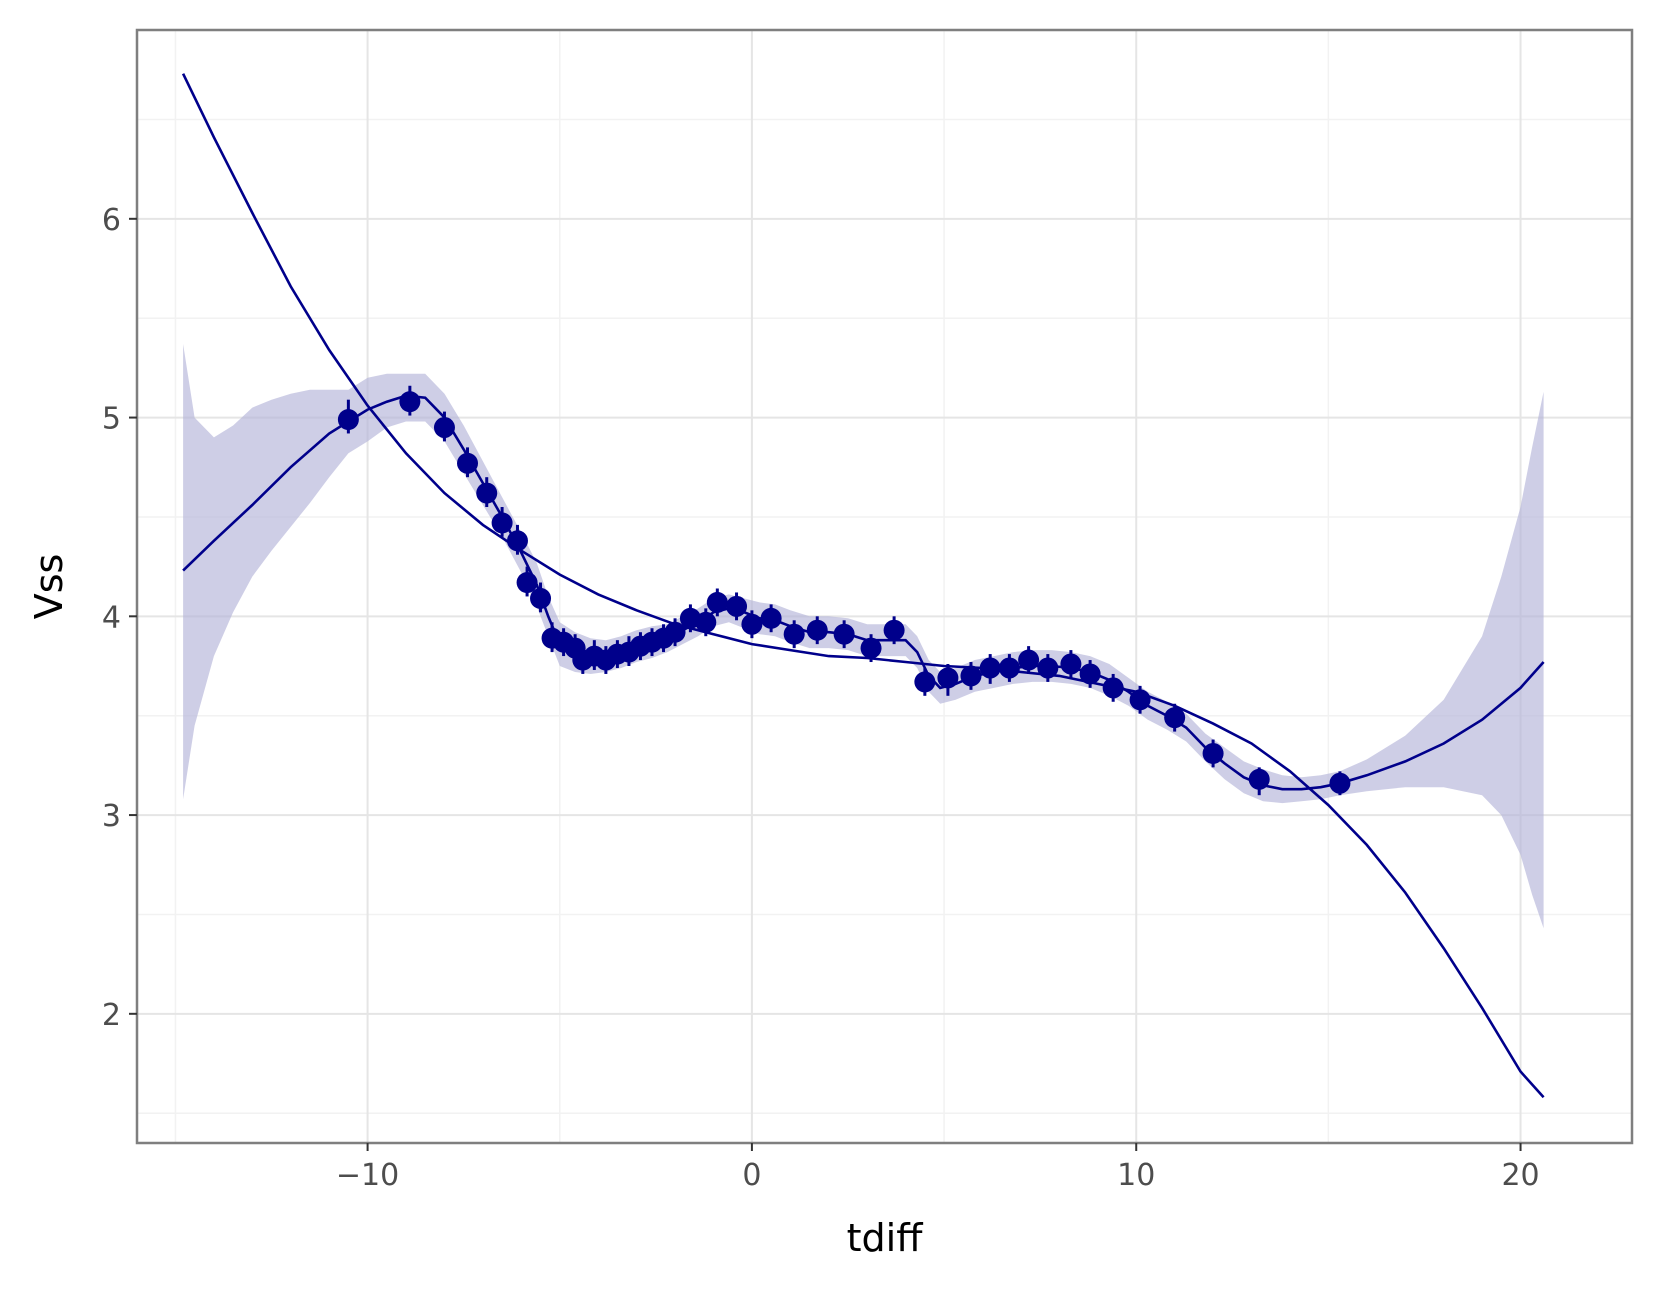  What do you see at coordinates (938, 1168) in the screenshot?
I see `x-axis: −10 0 10 20` at bounding box center [938, 1168].